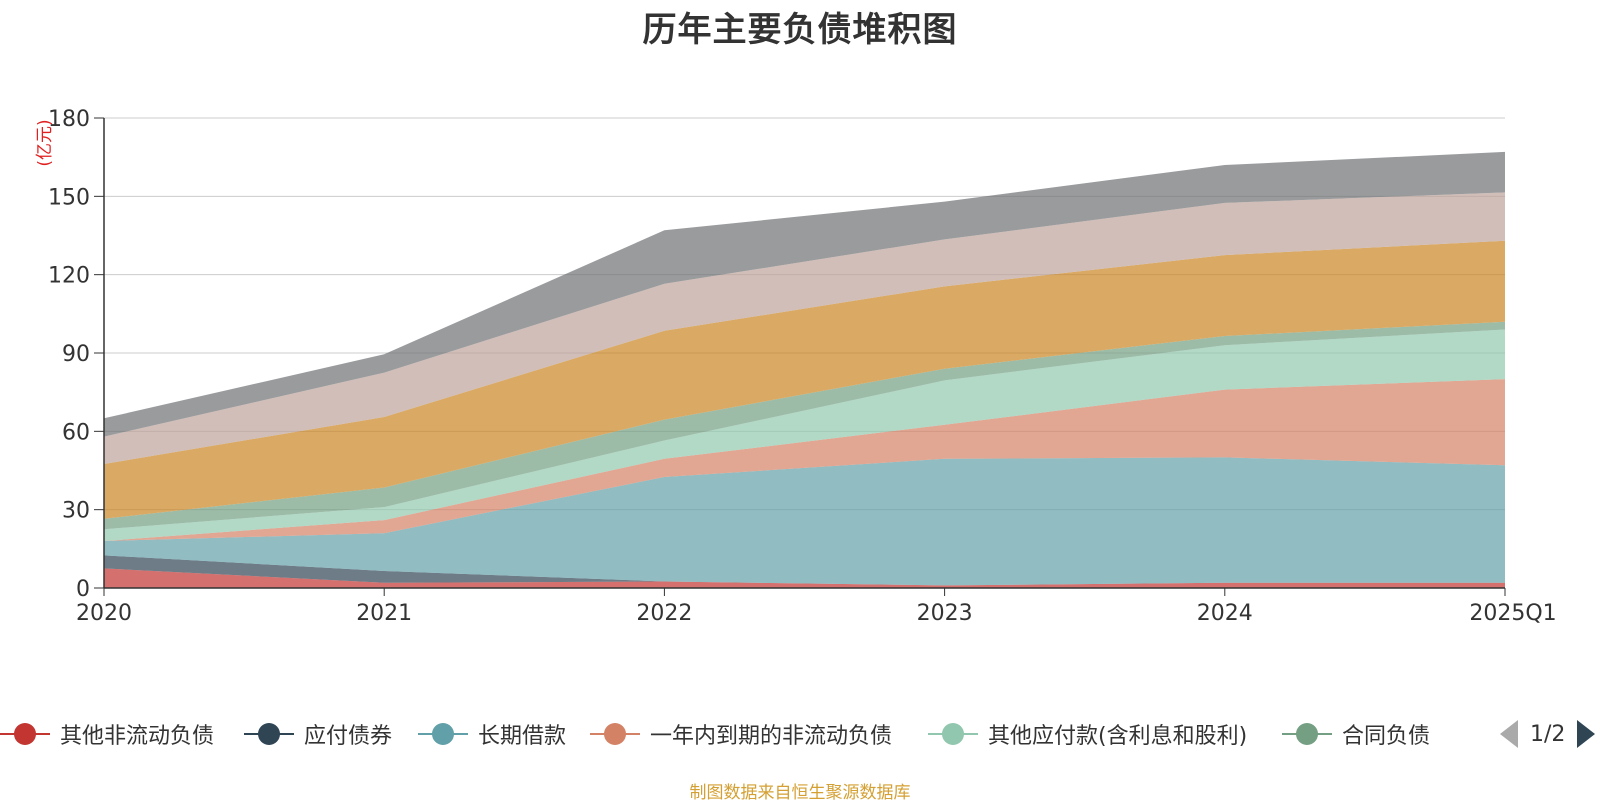 The height and width of the screenshot is (803, 1600). What do you see at coordinates (664, 613) in the screenshot?
I see `x-tick-label: 2022` at bounding box center [664, 613].